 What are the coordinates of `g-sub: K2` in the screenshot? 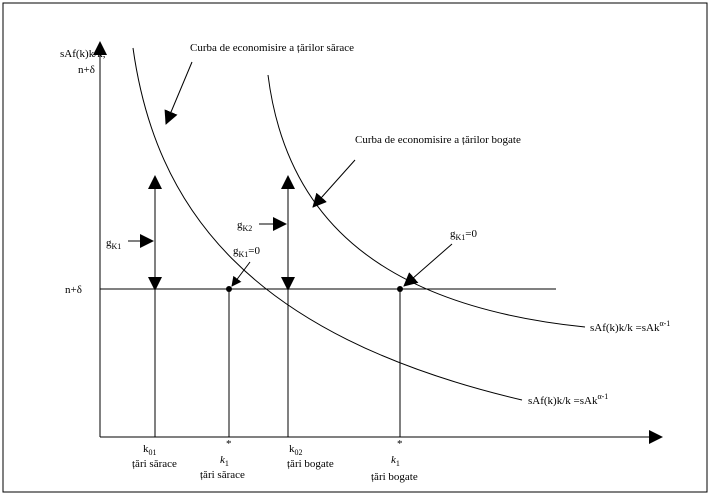 It's located at (248, 228).